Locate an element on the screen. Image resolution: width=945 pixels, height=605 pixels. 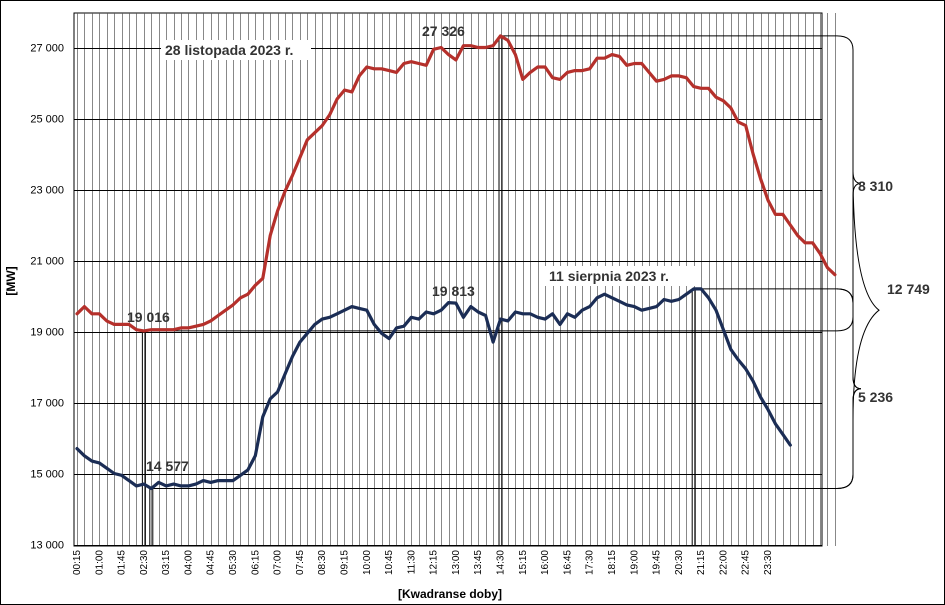
nov-series-label: 28 listopada 2023 r. is located at coordinates (229, 50).